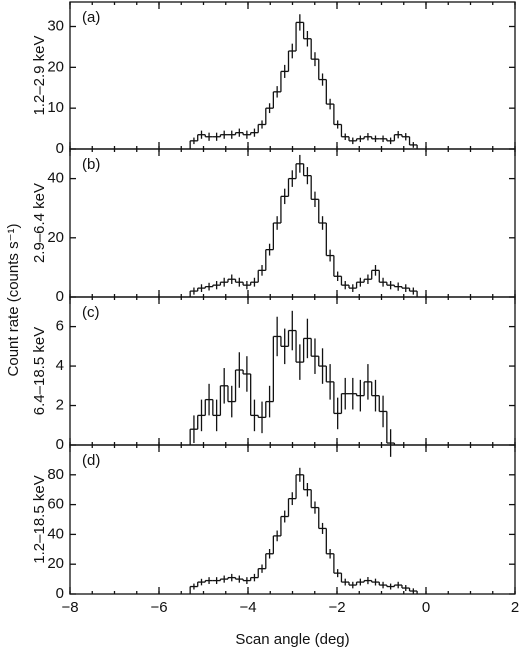  What do you see at coordinates (336, 607) in the screenshot?
I see `x-tick-label: −2` at bounding box center [336, 607].